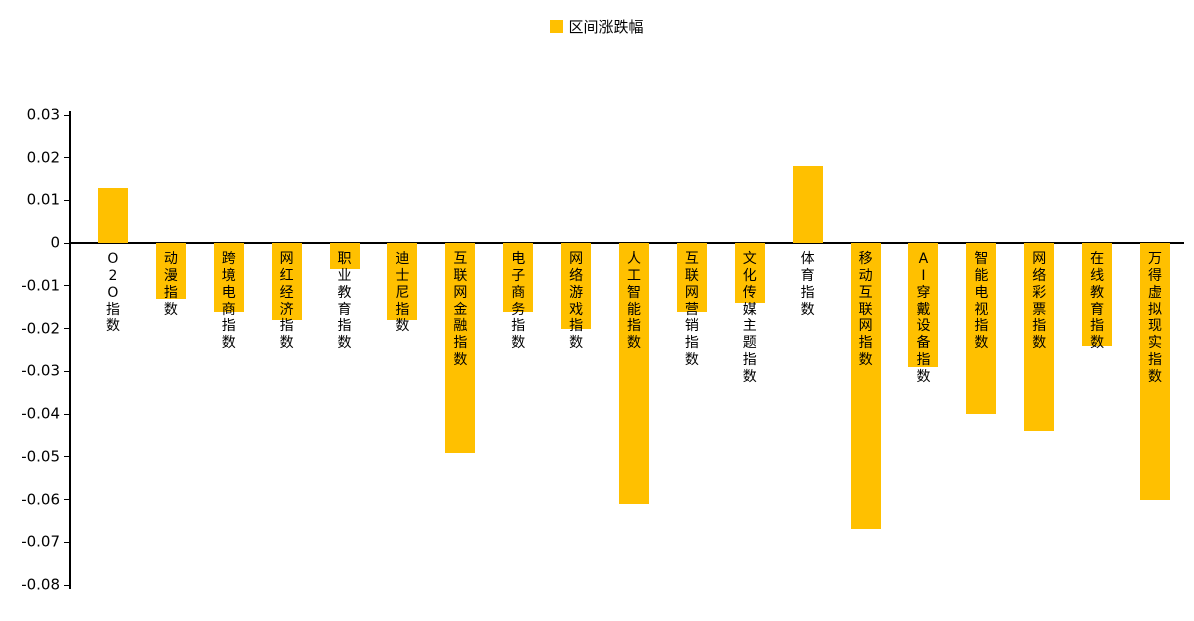 The height and width of the screenshot is (621, 1194). I want to click on category-label: 职业教育指数, so click(345, 301).